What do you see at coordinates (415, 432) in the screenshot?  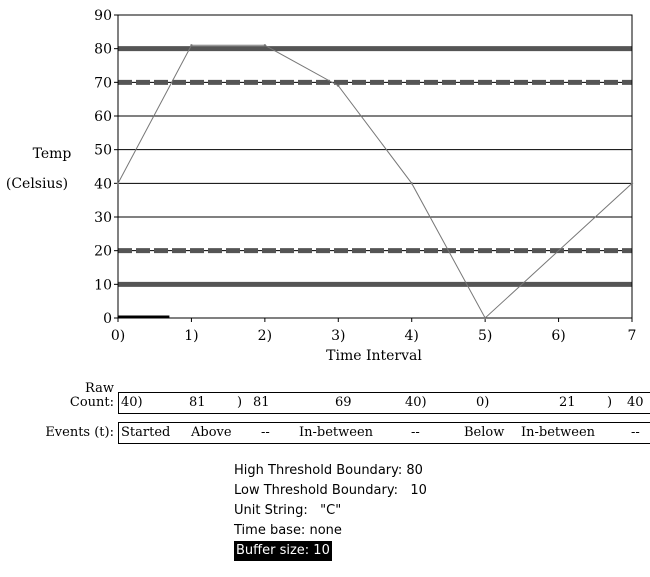 I see `event-cell-4: --` at bounding box center [415, 432].